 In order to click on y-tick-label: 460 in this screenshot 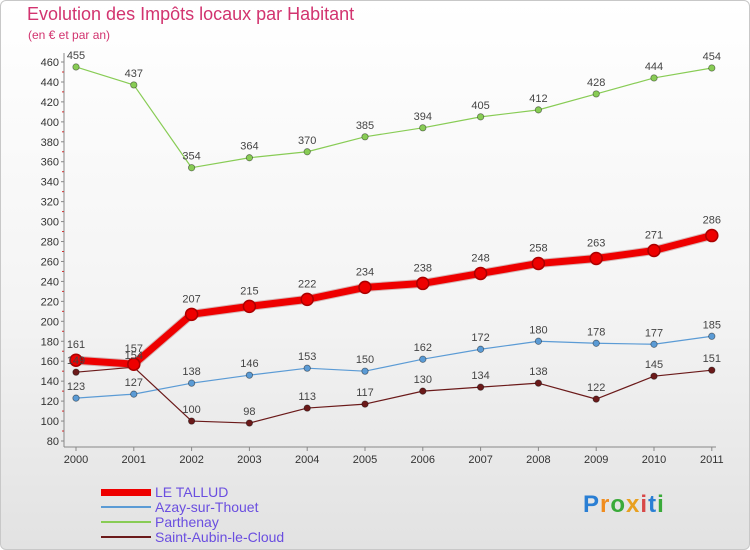, I will do `click(50, 63)`.